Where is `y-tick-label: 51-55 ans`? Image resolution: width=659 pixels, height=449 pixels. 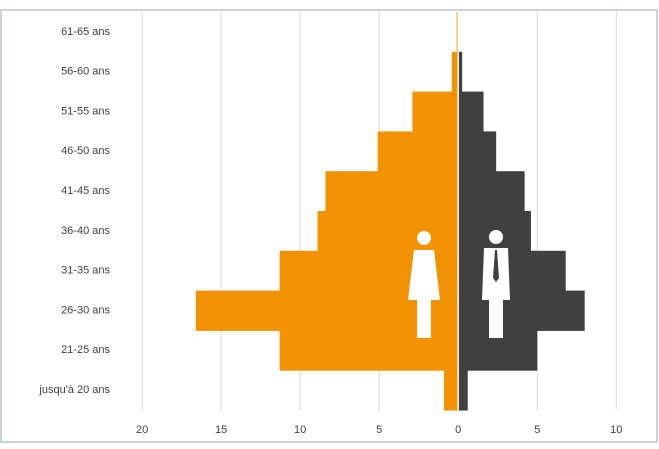 y-tick-label: 51-55 ans is located at coordinates (85, 111).